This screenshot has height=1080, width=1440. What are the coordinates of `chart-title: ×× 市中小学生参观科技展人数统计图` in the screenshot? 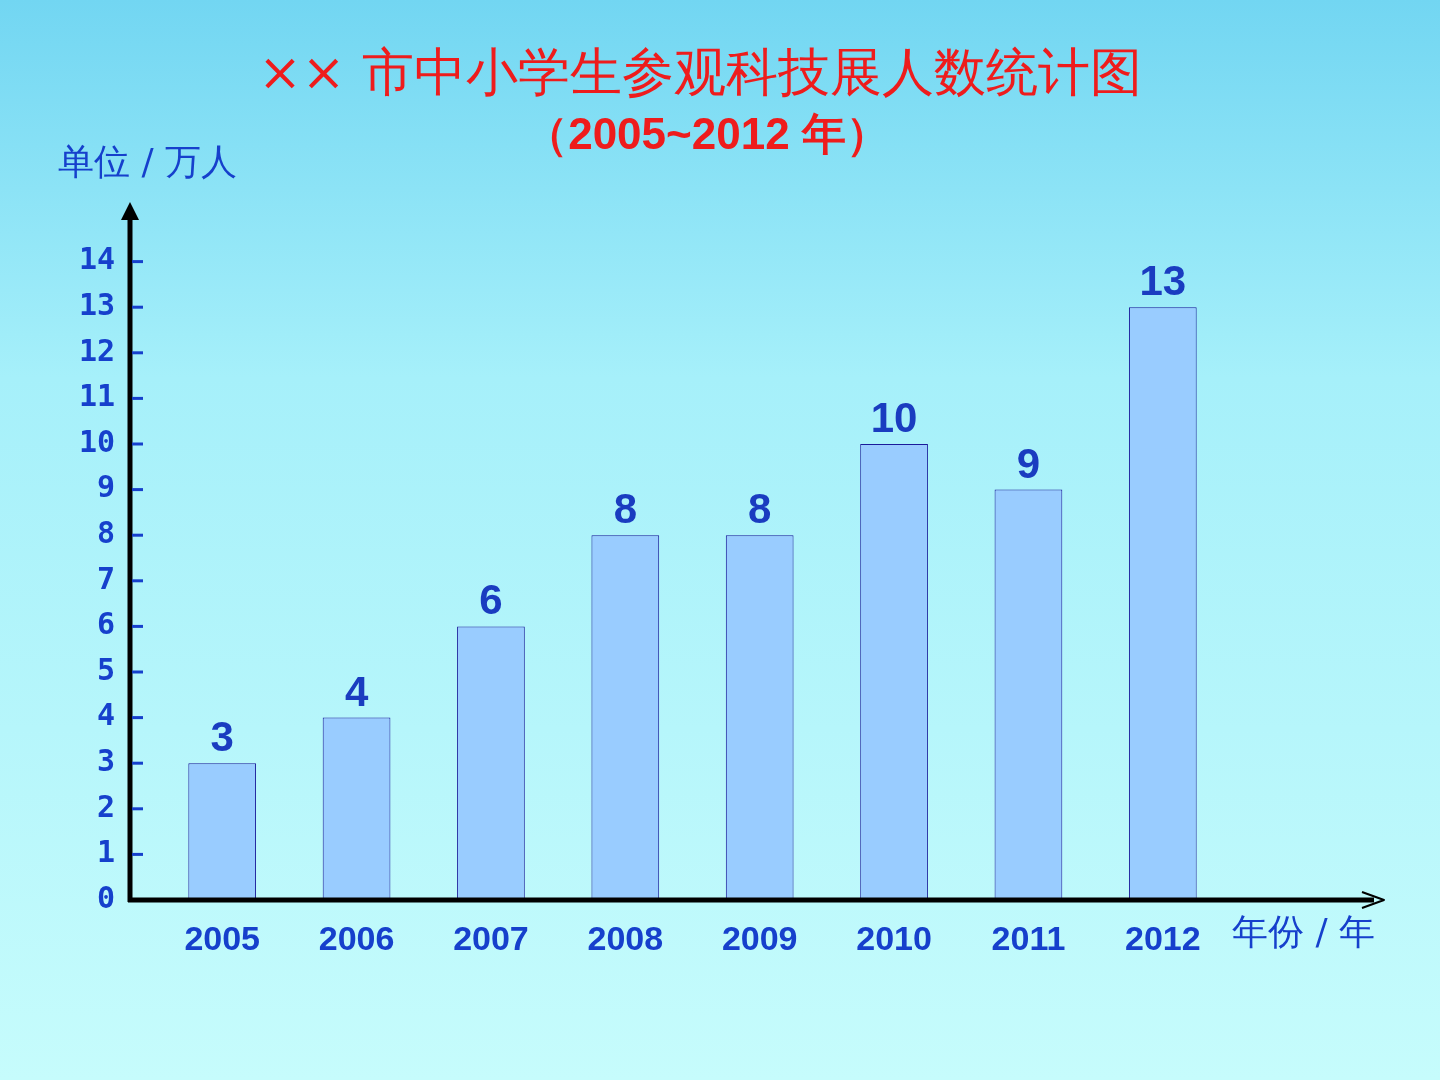 It's located at (700, 71).